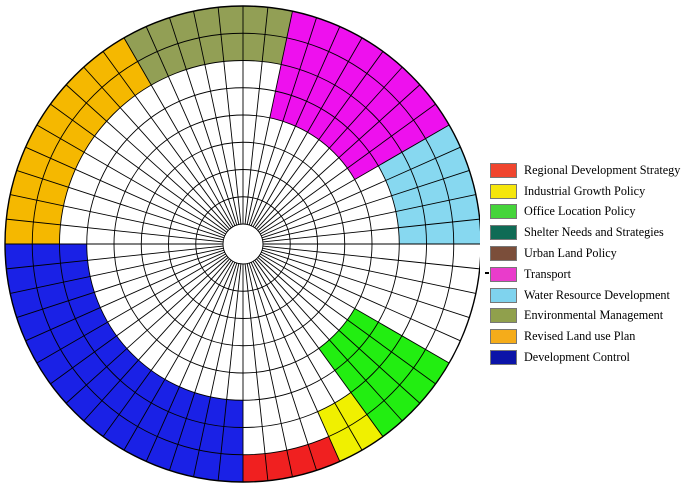 The height and width of the screenshot is (487, 685). Describe the element at coordinates (547, 273) in the screenshot. I see `legend-label: Transport` at that location.